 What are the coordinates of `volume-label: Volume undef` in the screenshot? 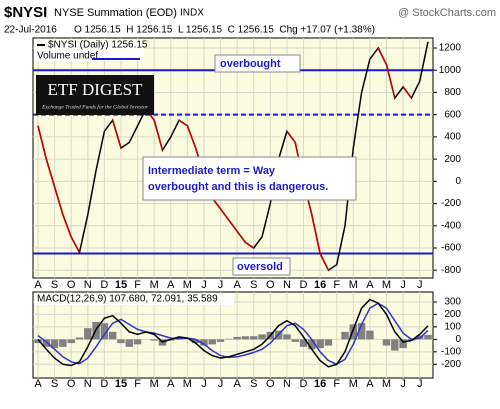 It's located at (67, 56).